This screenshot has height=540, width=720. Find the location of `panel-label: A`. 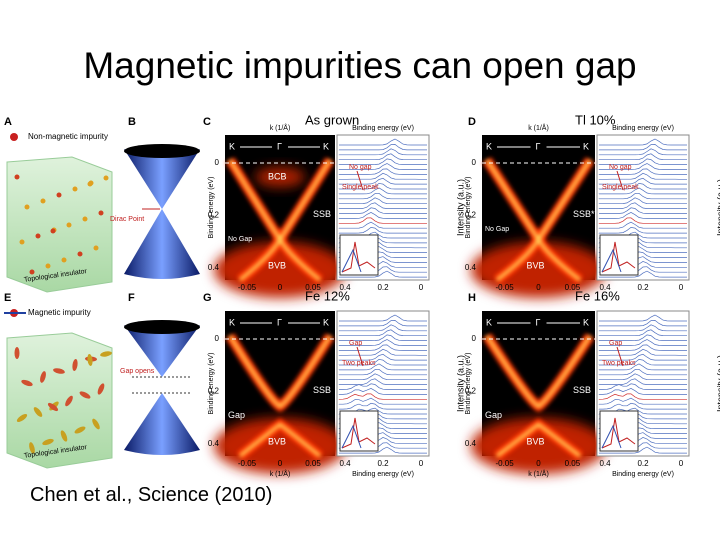

panel-label: A is located at coordinates (8, 122).